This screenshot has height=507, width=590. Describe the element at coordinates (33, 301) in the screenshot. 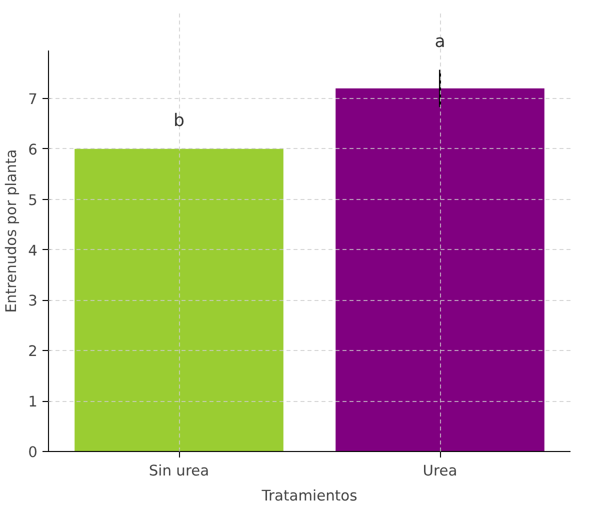

I see `y-tick-label: 3` at that location.